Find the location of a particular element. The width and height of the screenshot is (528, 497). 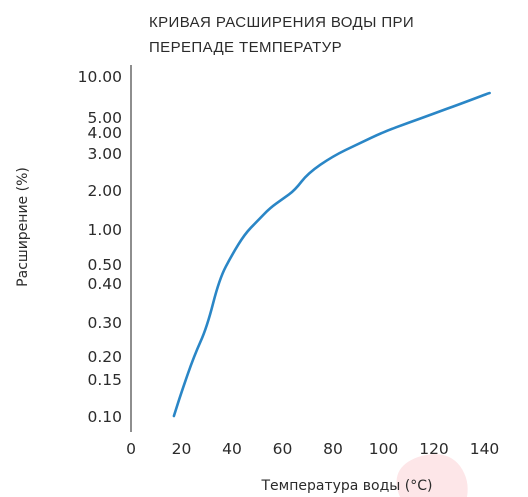

chart-title-line-2: ПЕРЕПАДЕ ТЕМПЕРАТУР is located at coordinates (245, 47).